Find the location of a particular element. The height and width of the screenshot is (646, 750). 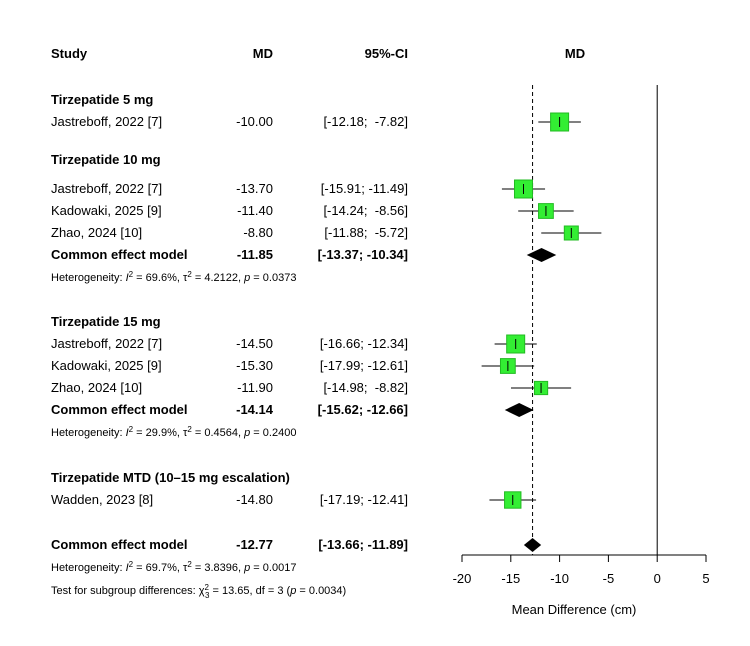

x-tick-label: -15 is located at coordinates (510, 578).